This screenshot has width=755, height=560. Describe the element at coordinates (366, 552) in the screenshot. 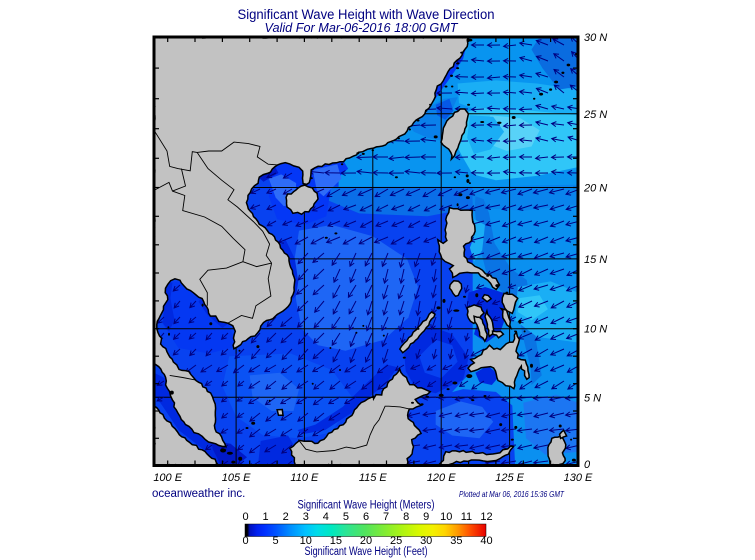

I see `svg-text: Significant Wave Height (Feet)` at that location.